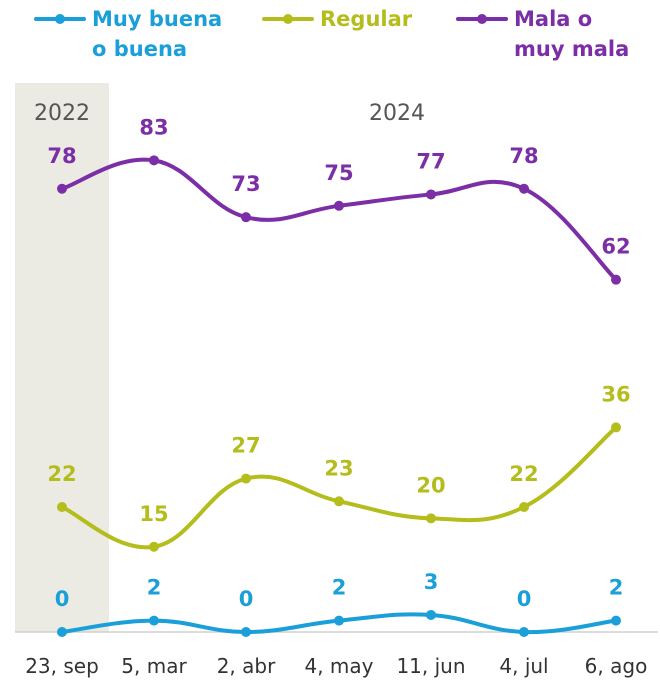  Describe the element at coordinates (154, 666) in the screenshot. I see `x-tick-label: 5, mar` at that location.